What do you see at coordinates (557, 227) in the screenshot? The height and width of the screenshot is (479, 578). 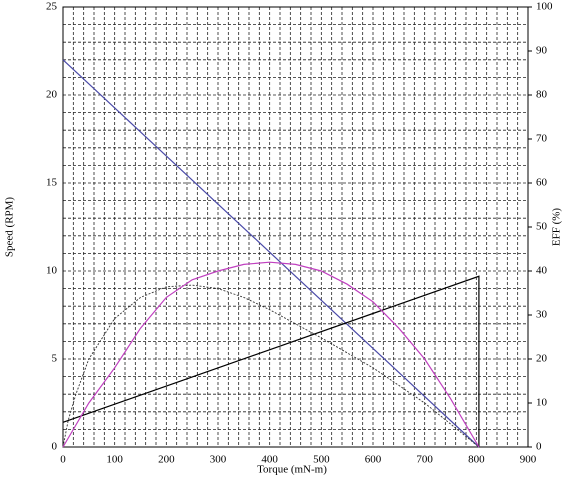 I see `y2-axis-label: EFF (%)` at bounding box center [557, 227].